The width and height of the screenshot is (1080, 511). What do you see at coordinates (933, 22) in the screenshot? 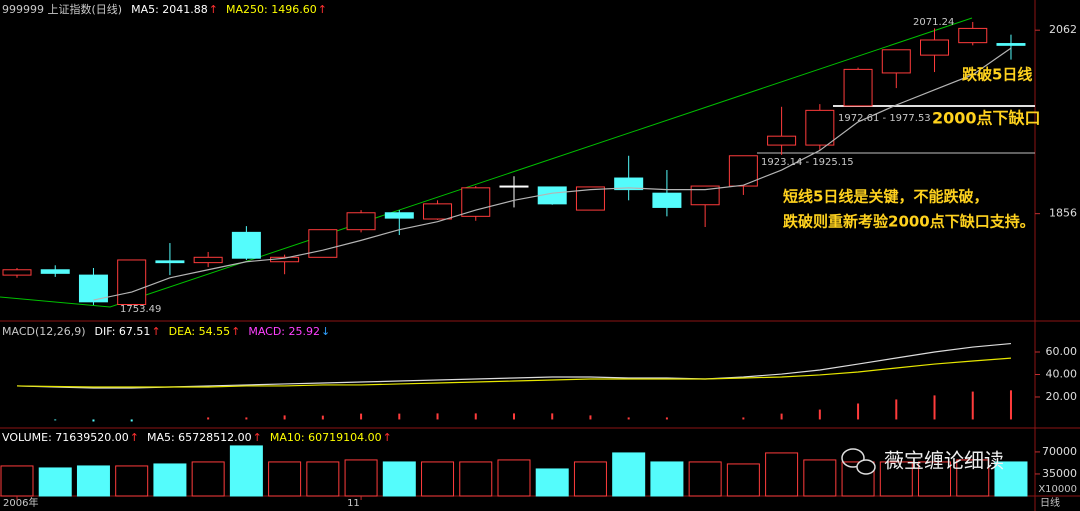
I see `annotation: 2071.24` at bounding box center [933, 22].